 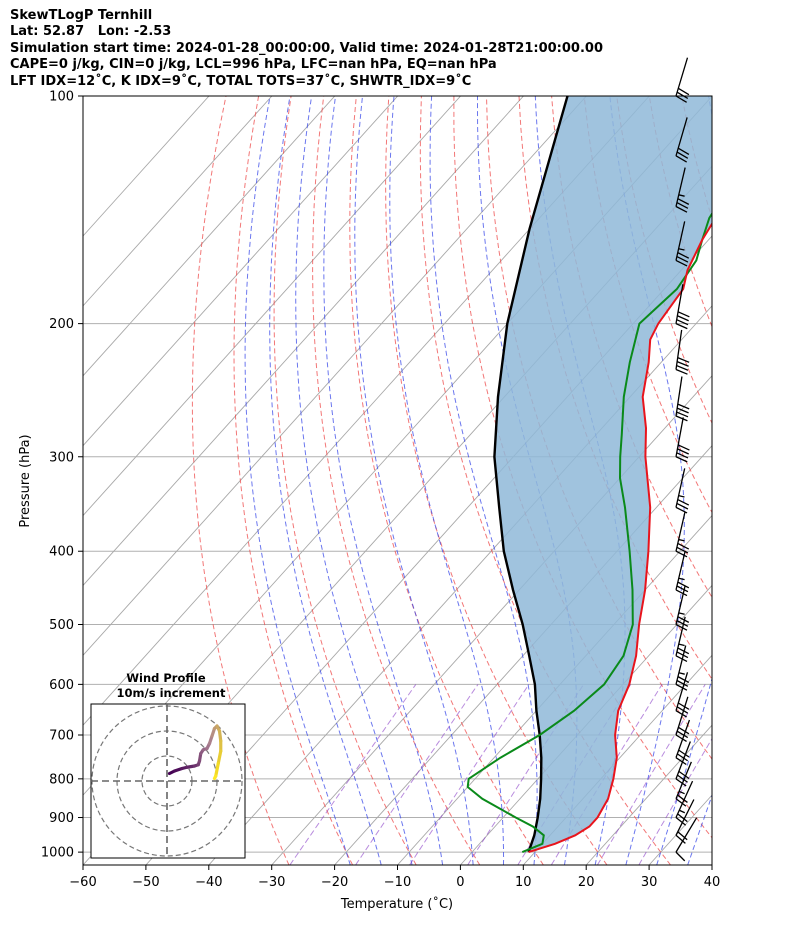 What do you see at coordinates (61, 552) in the screenshot?
I see `y-tick-label: 400` at bounding box center [61, 552].